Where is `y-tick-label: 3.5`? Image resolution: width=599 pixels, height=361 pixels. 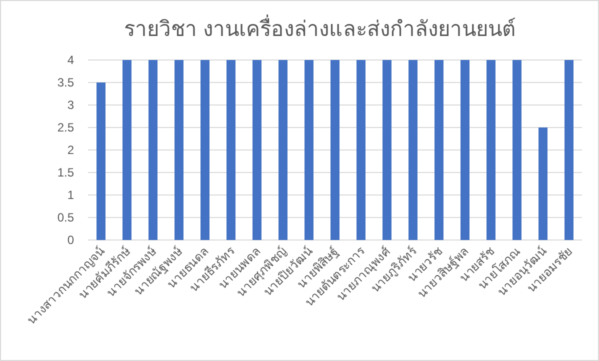
y-tick-label: 3.5 is located at coordinates (65, 83).